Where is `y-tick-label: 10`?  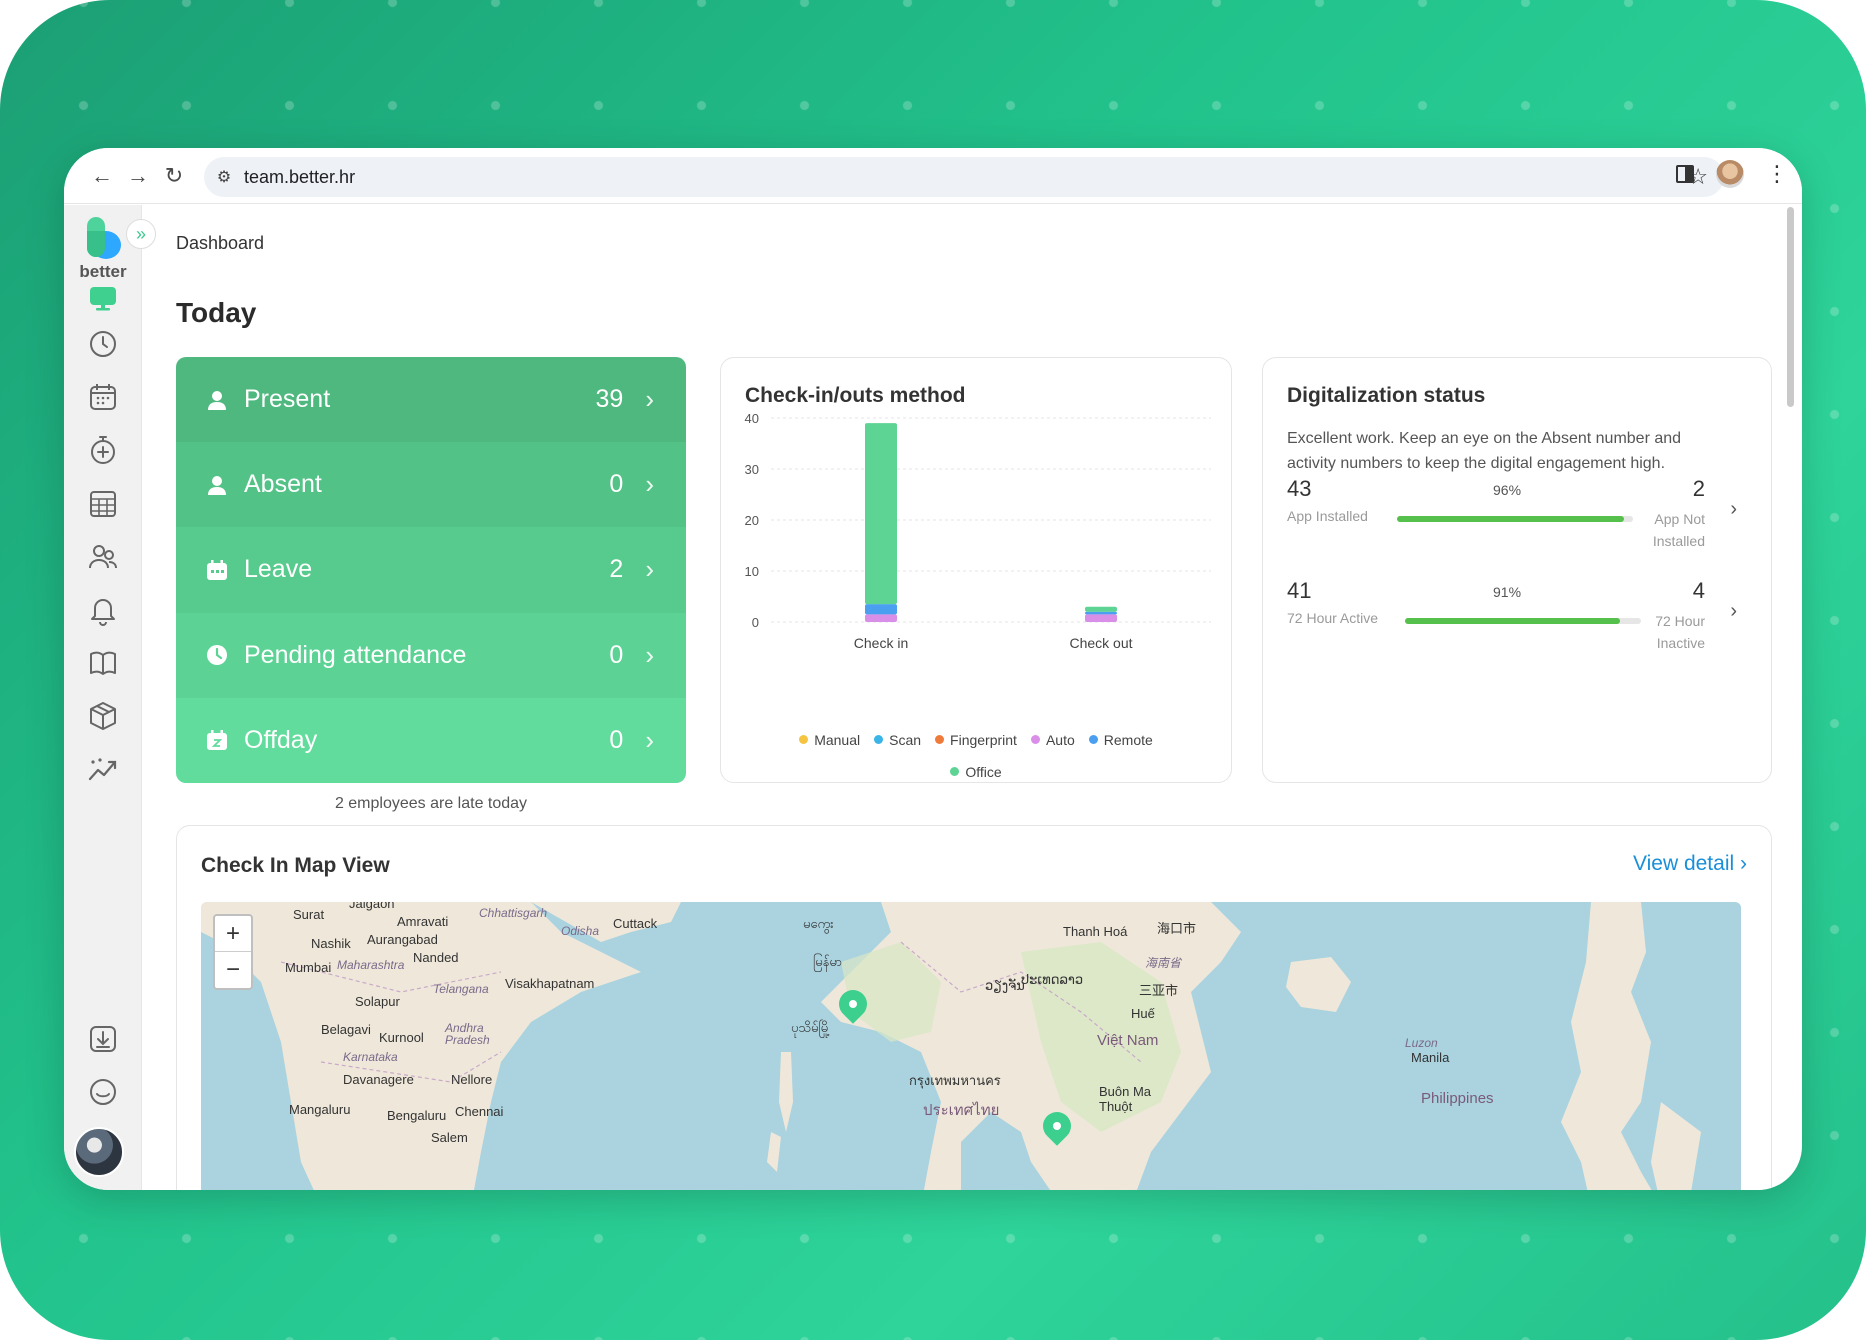 y-tick-label: 10 is located at coordinates (752, 571).